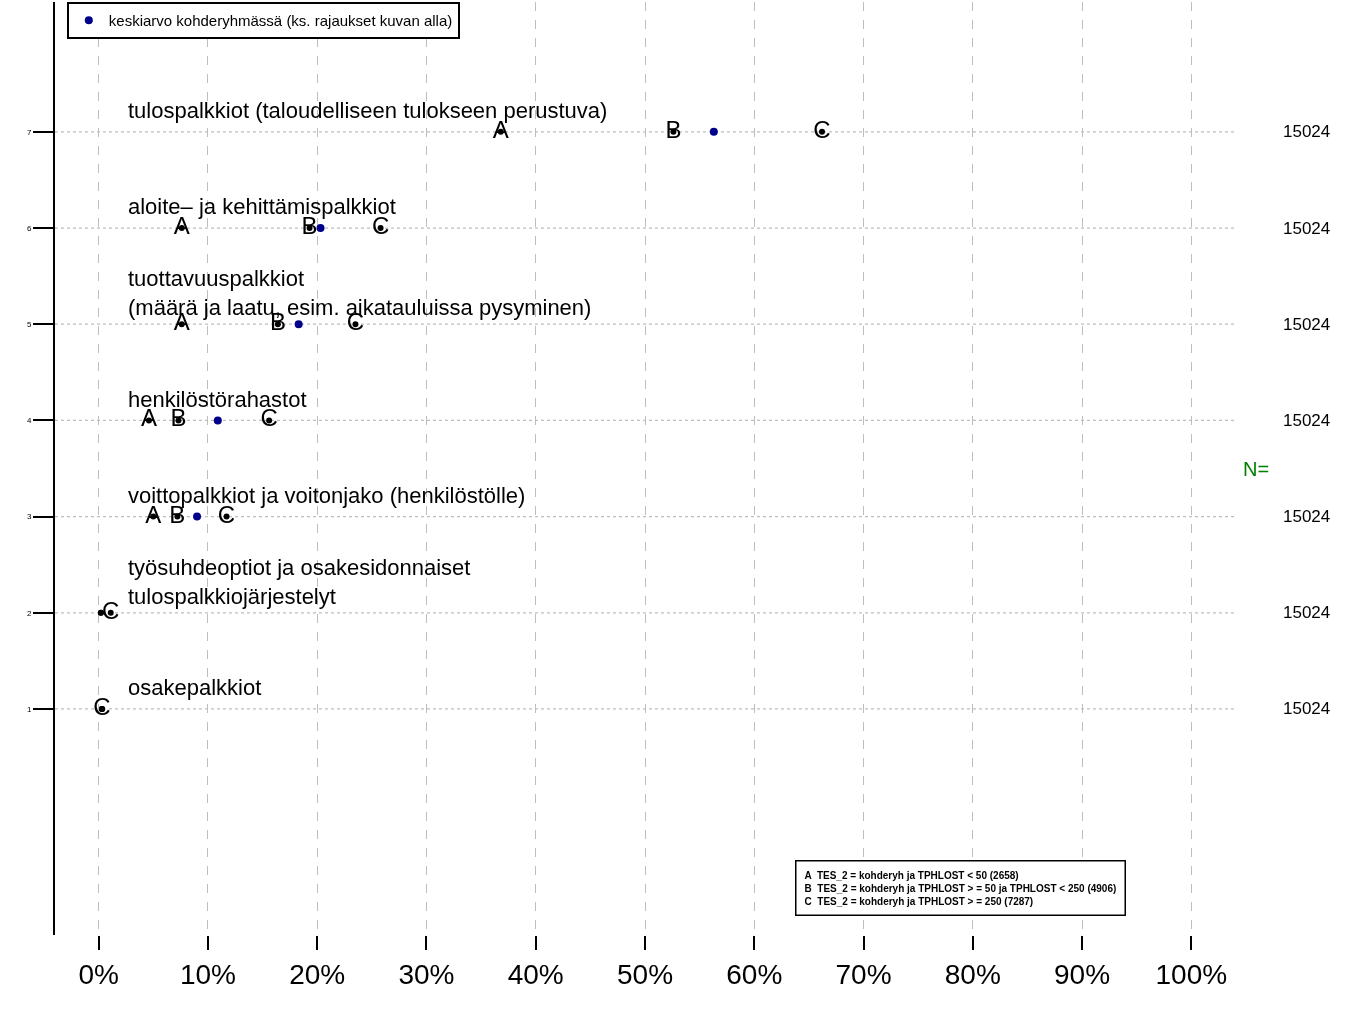 Image resolution: width=1350 pixels, height=1009 pixels. I want to click on y-tick-label: 4, so click(29, 421).